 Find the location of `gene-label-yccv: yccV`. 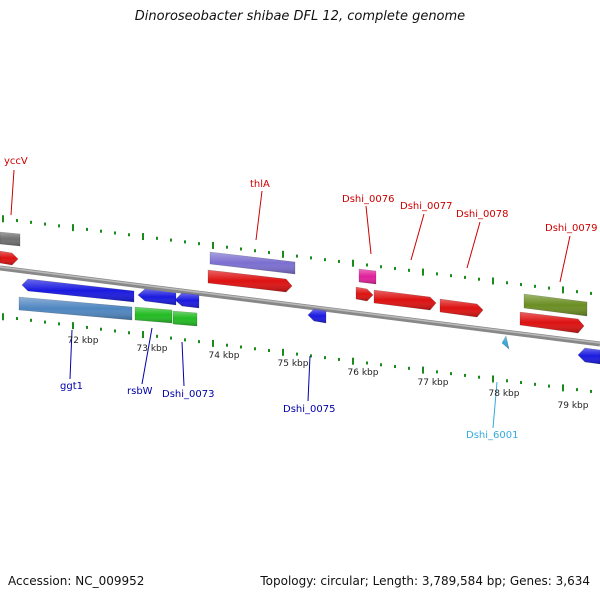

gene-label-yccv: yccV is located at coordinates (16, 161).